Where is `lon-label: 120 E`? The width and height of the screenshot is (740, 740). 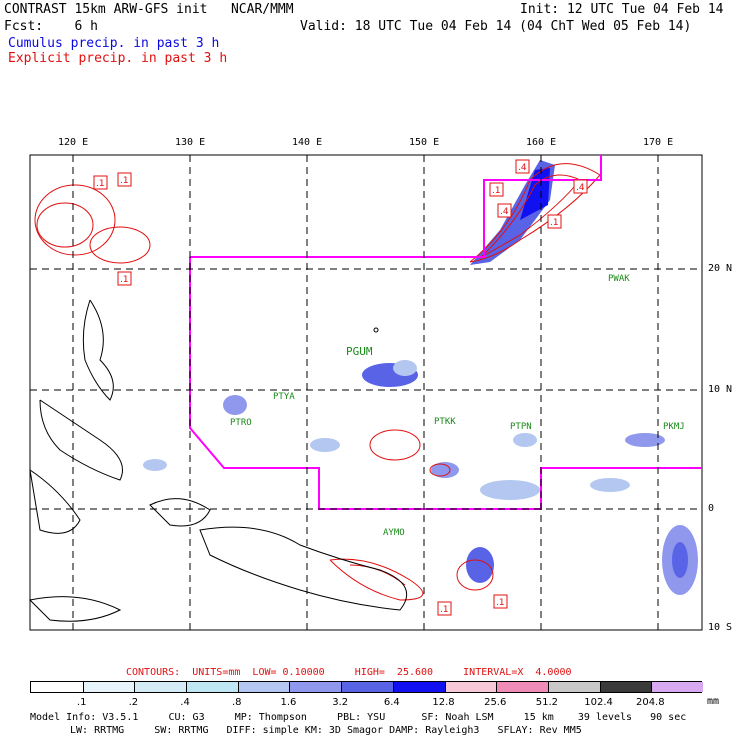
lon-label: 120 E is located at coordinates (73, 142).